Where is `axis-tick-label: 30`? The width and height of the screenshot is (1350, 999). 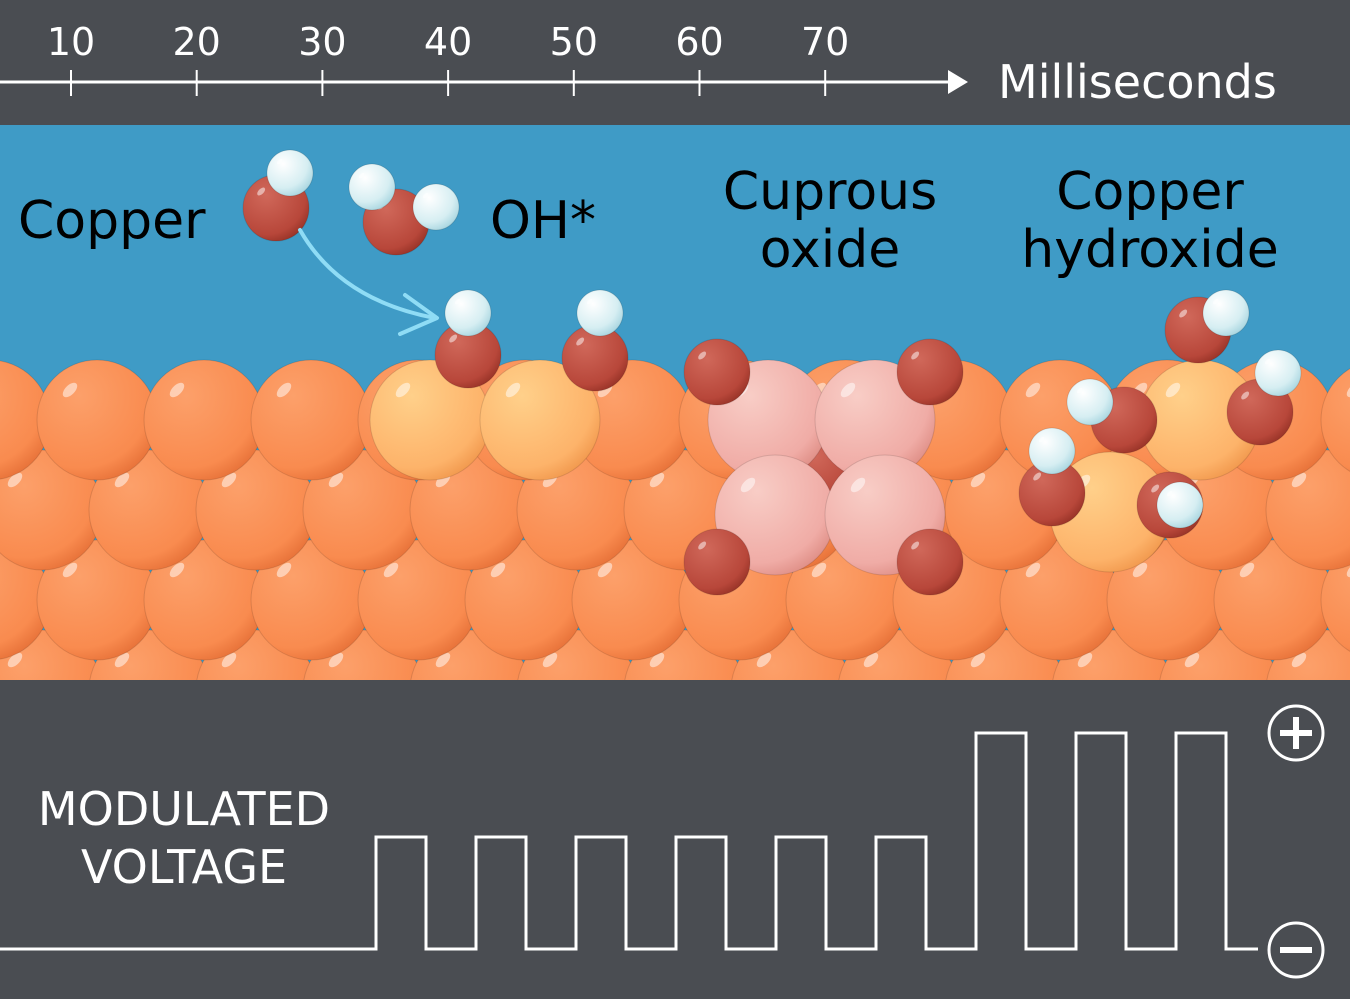
axis-tick-label: 30 is located at coordinates (322, 42).